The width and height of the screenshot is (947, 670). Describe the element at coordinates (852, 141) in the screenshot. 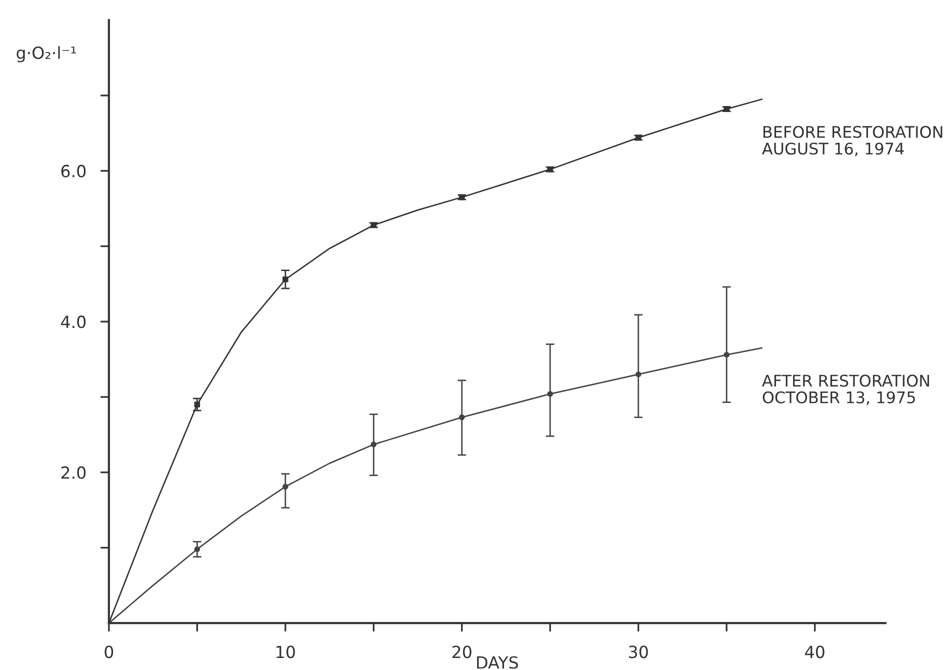

I see `series-label: BEFORE RESTORATION AUGUST 16, 1974` at that location.